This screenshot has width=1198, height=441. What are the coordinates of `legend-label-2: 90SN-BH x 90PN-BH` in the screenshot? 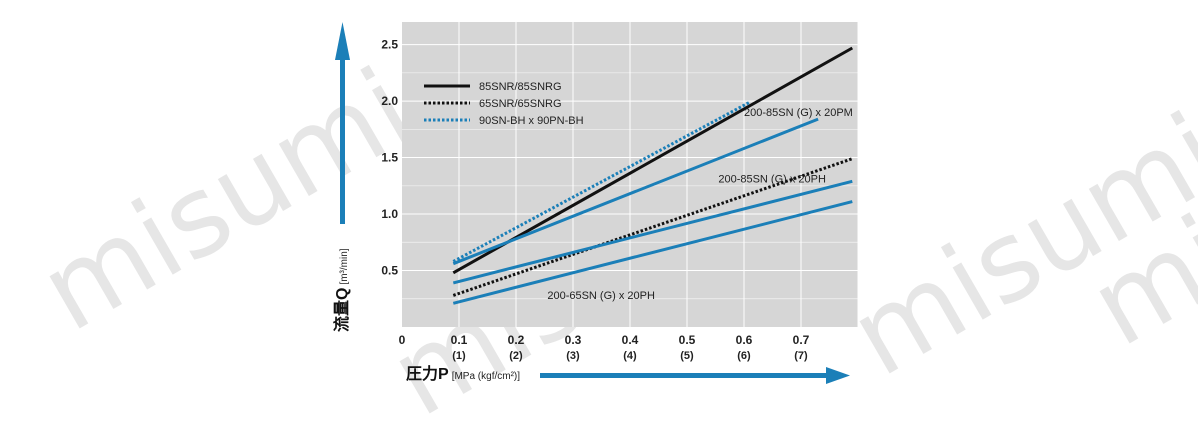 It's located at (531, 121).